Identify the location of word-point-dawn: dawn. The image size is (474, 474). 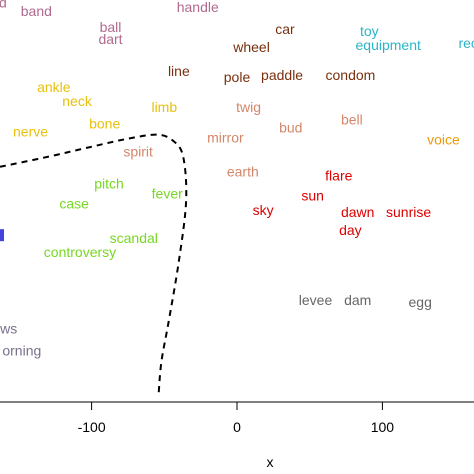
(357, 212).